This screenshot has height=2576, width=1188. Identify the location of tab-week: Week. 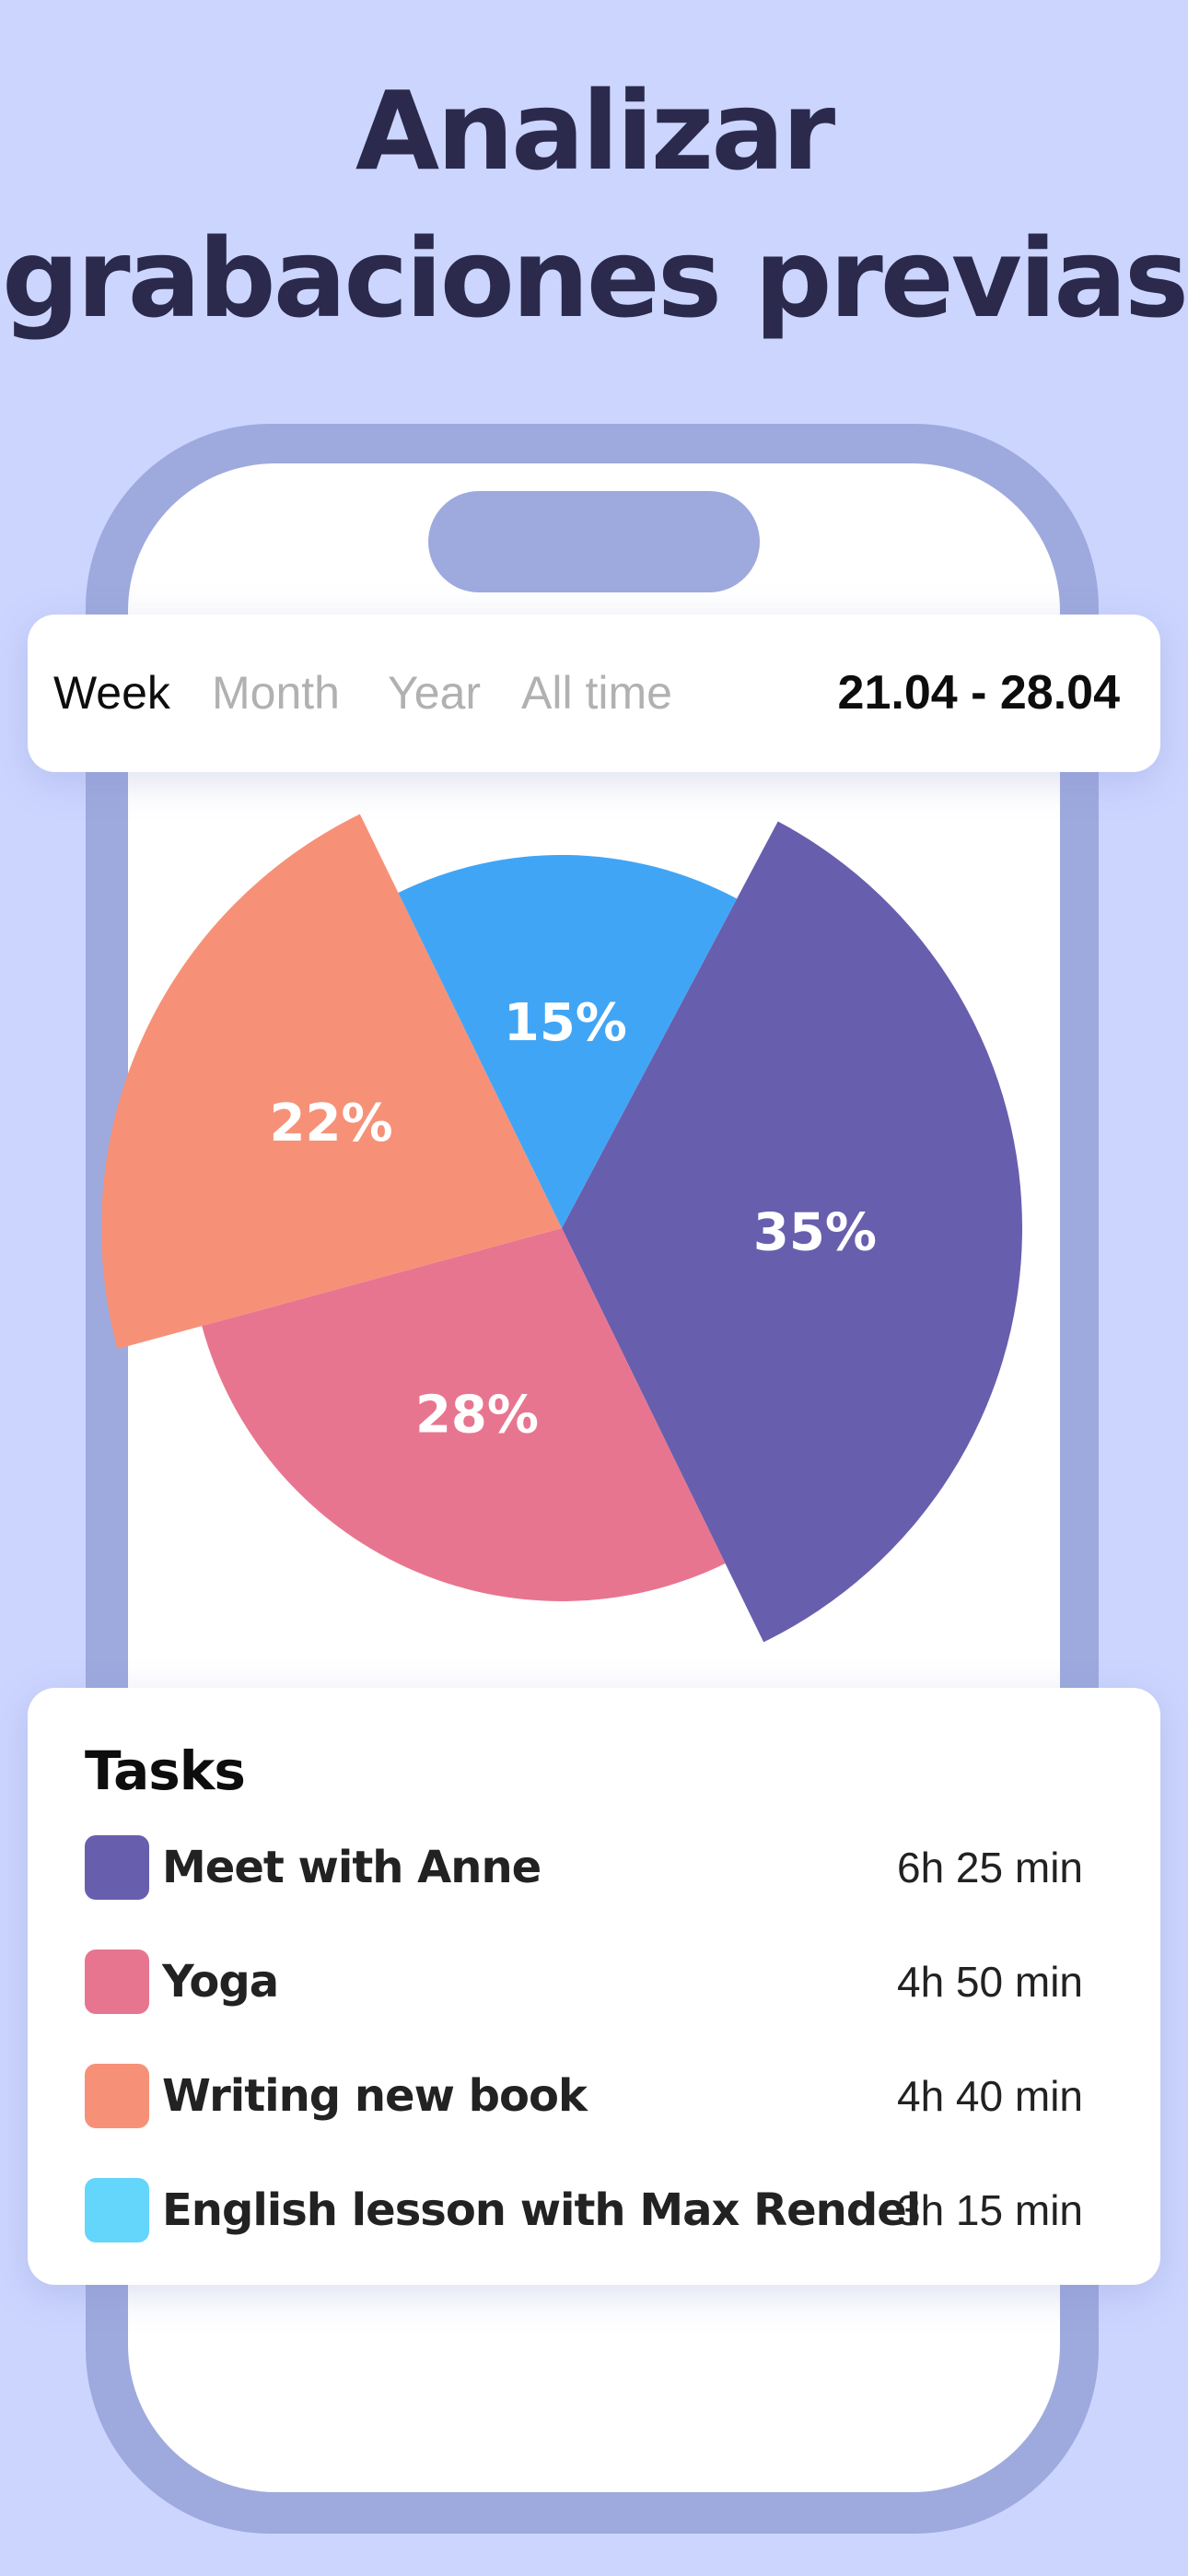
(111, 693).